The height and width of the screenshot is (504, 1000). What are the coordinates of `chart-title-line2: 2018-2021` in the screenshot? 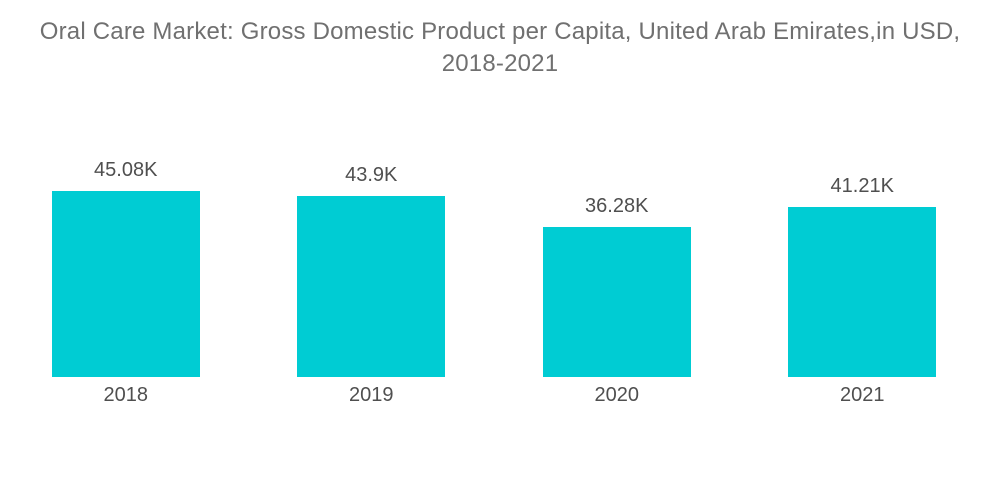 It's located at (500, 63).